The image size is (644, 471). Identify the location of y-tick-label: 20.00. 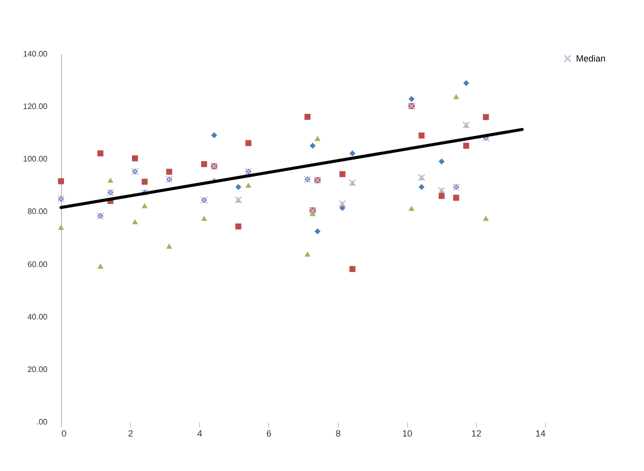
(37, 369).